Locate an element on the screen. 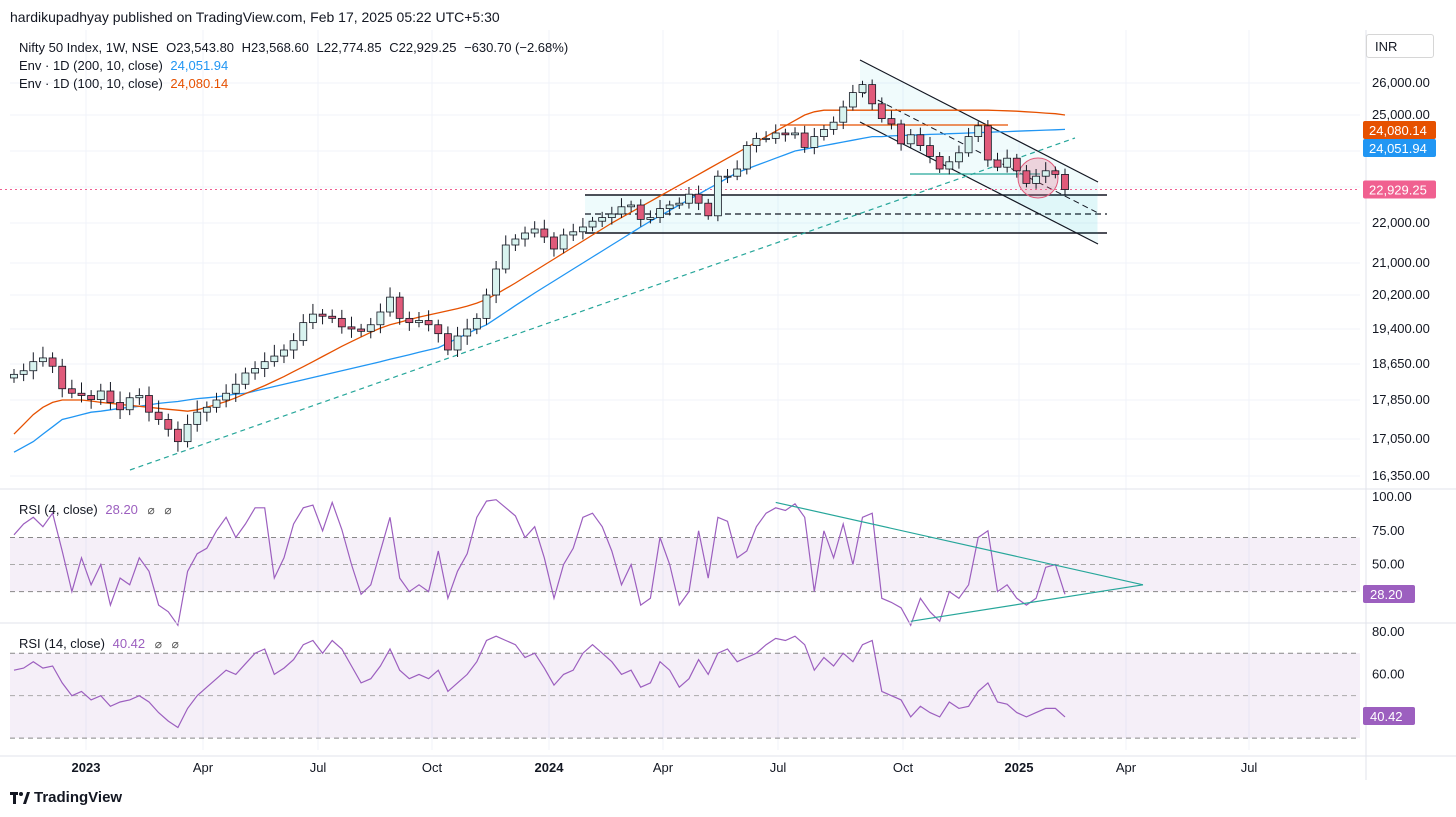  currency-button: INR is located at coordinates (1400, 46).